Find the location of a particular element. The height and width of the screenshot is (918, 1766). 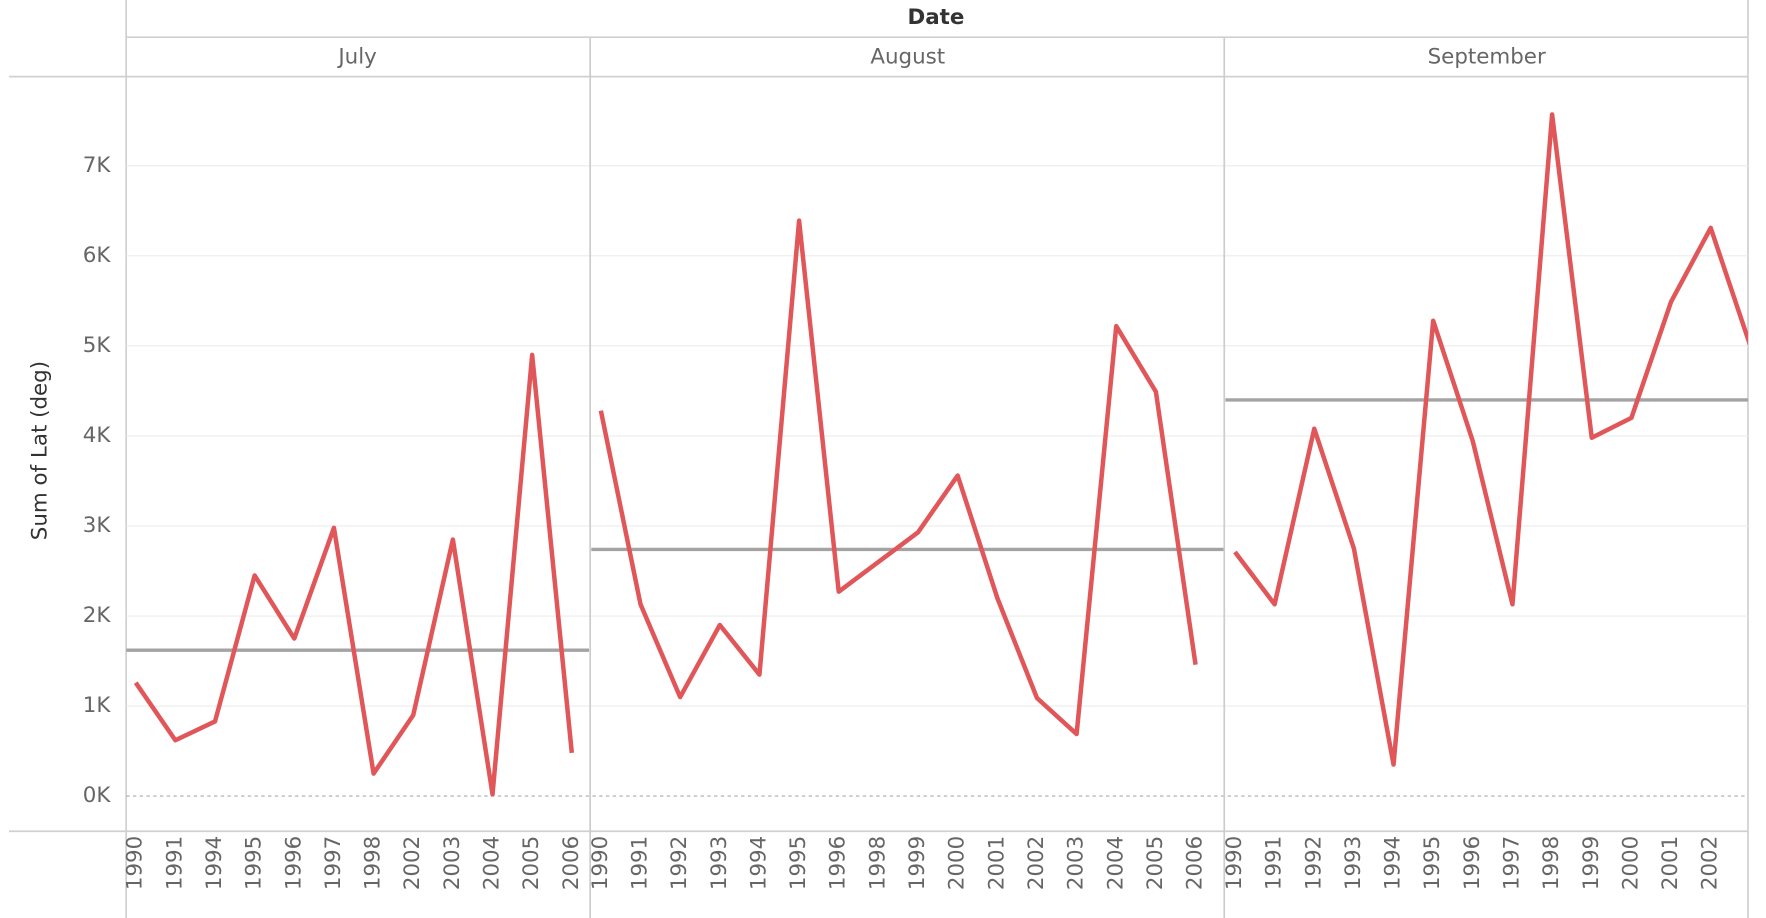

y-tick-label: 4K is located at coordinates (97, 435).